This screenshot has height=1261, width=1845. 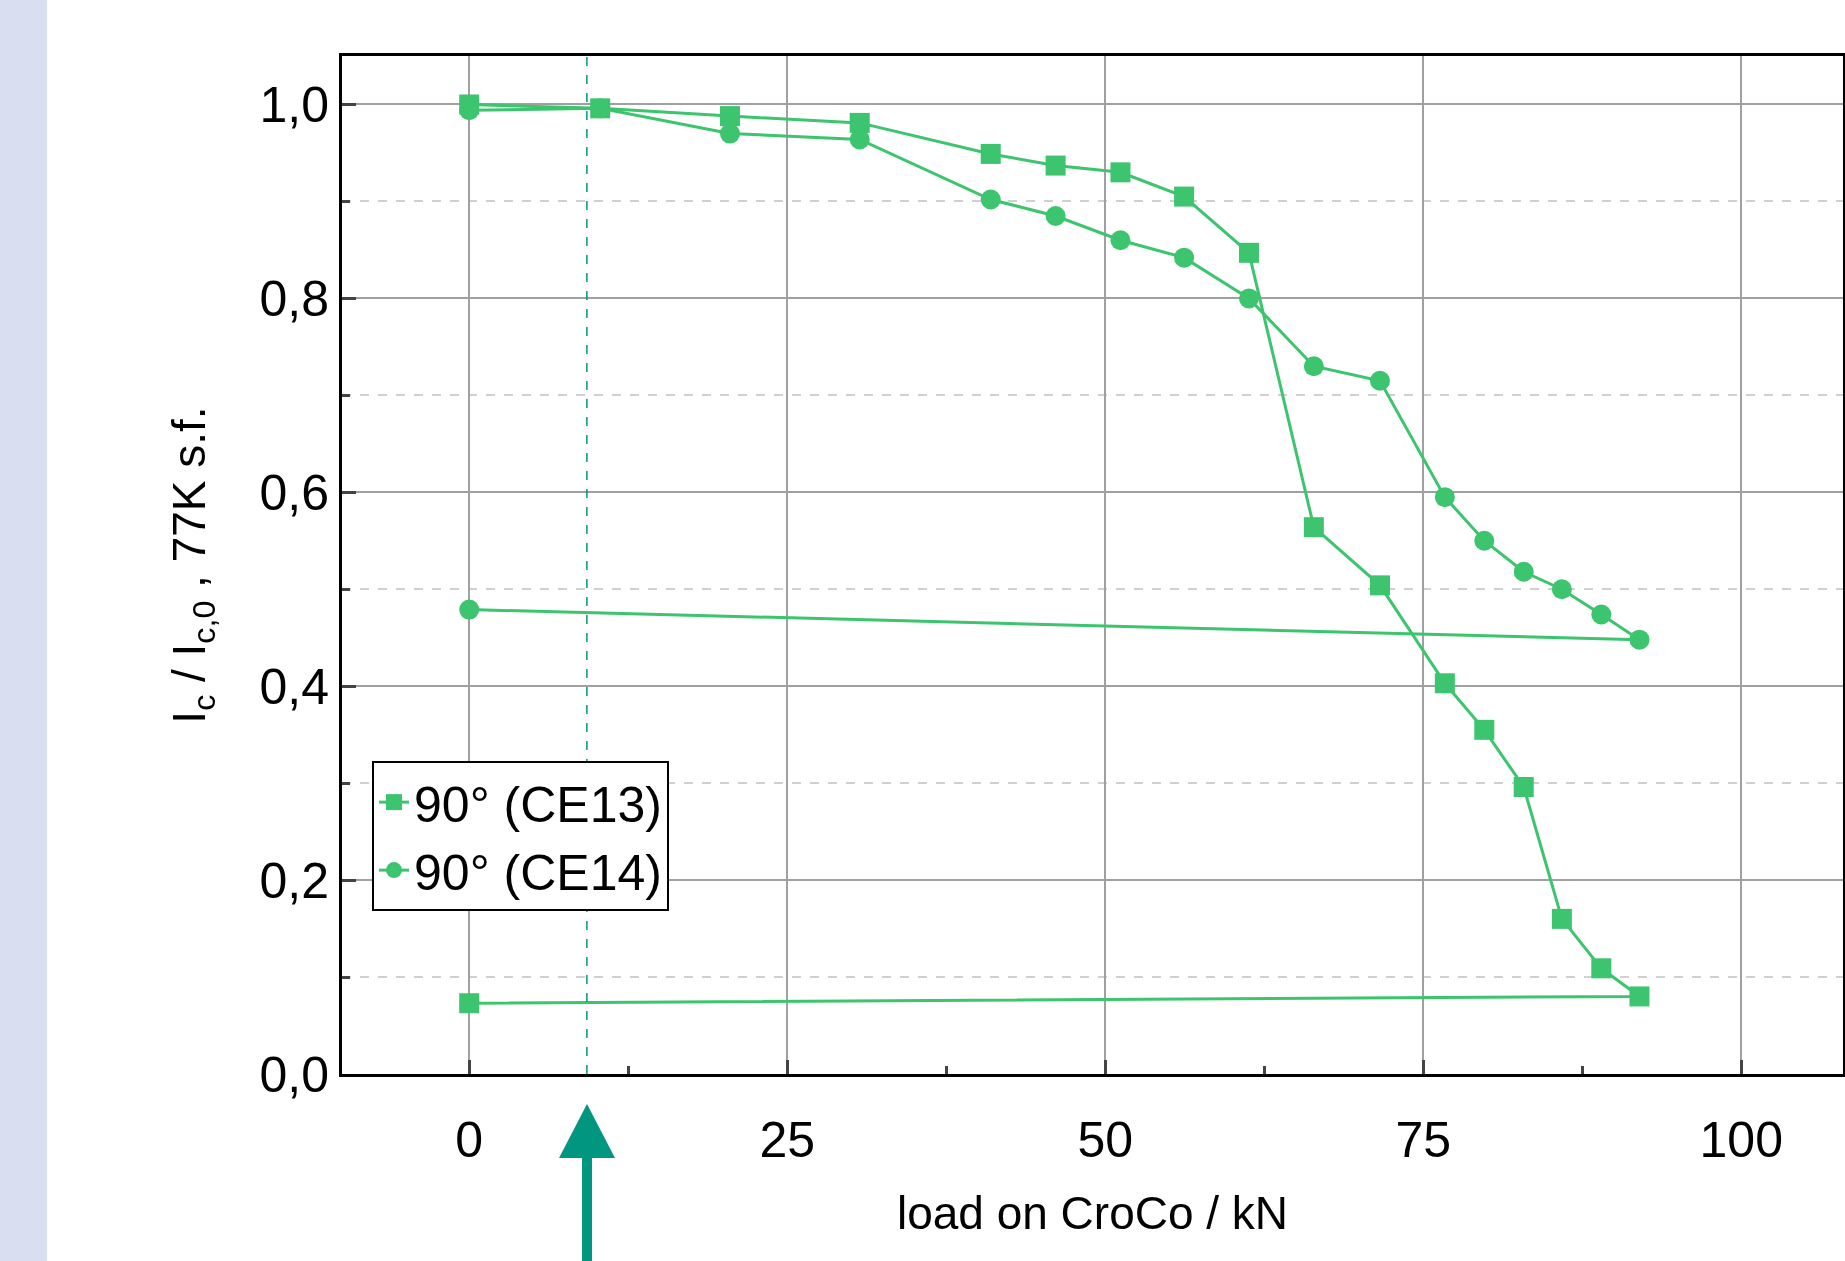 I want to click on y-tick-label: 0,4, so click(x=294, y=686).